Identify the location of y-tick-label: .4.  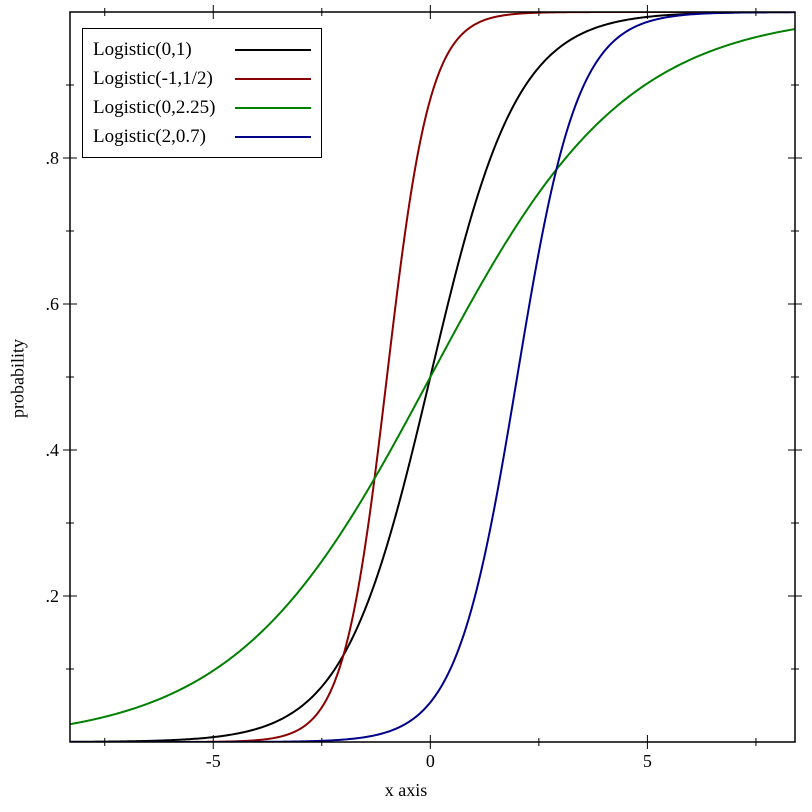
(53, 450).